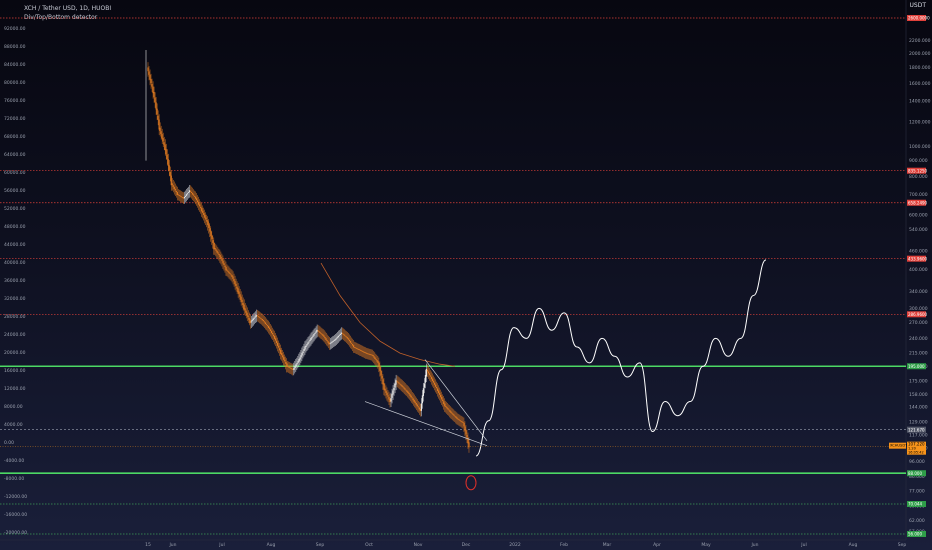 This screenshot has height=550, width=932. Describe the element at coordinates (418, 545) in the screenshot. I see `x-axis-tick: Nov` at that location.